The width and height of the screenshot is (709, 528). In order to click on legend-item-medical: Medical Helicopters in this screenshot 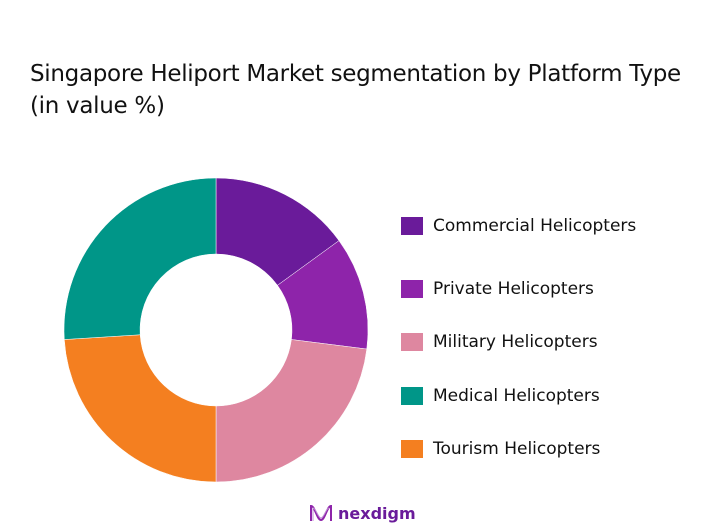, I will do `click(500, 396)`.